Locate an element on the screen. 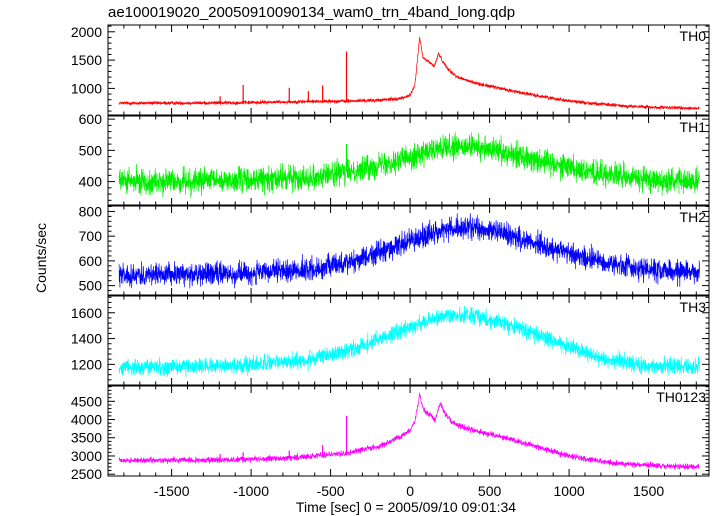  y-tick-label-th3: 1600 is located at coordinates (86, 313).